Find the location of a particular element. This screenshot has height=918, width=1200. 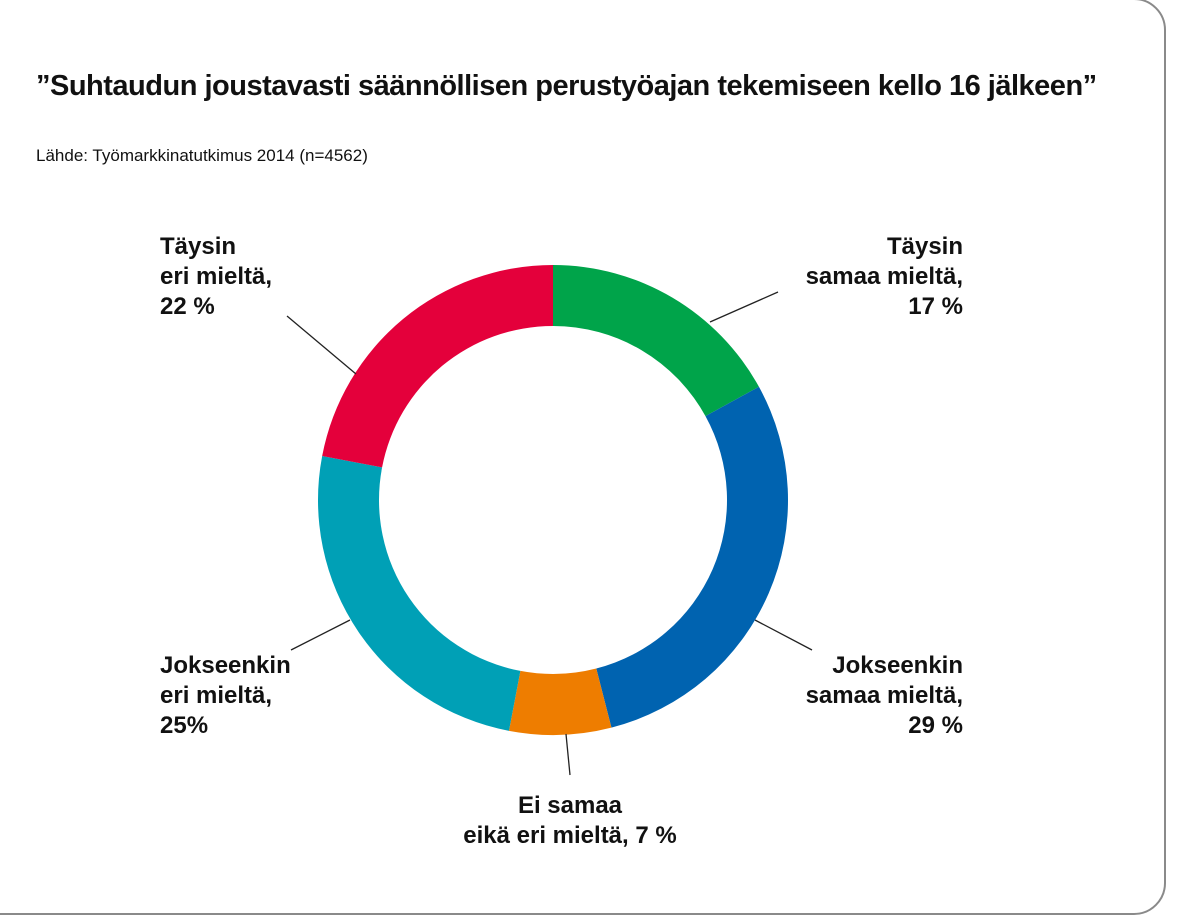

label-ei-samaa: Ei samaa eikä eri mieltä, 7 % is located at coordinates (570, 821).